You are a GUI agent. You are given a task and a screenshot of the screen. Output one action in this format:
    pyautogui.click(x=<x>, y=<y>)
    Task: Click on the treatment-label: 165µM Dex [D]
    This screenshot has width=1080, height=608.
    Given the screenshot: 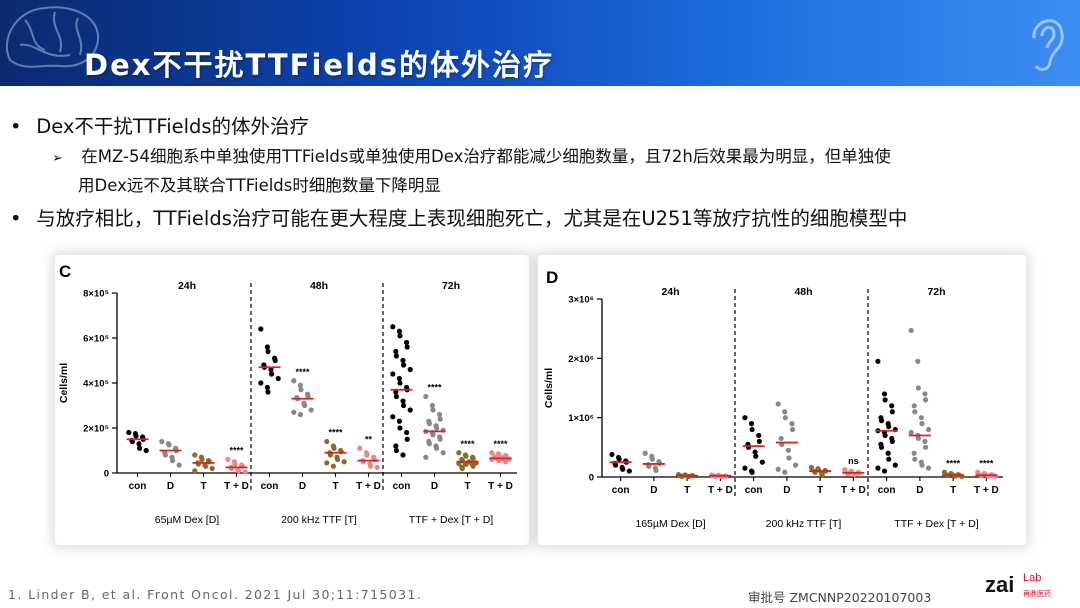 What is the action you would take?
    pyautogui.click(x=670, y=524)
    